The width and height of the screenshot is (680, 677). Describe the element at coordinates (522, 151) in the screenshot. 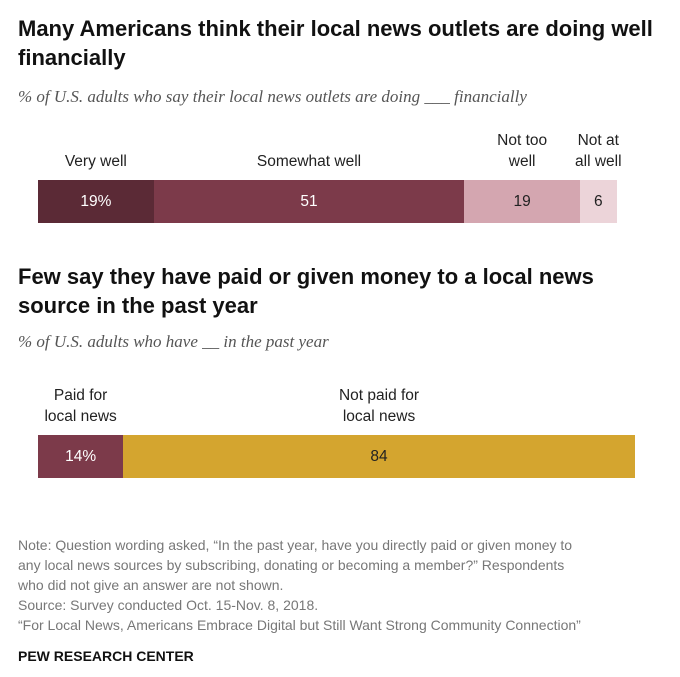

I see `category-label: Not too well` at that location.